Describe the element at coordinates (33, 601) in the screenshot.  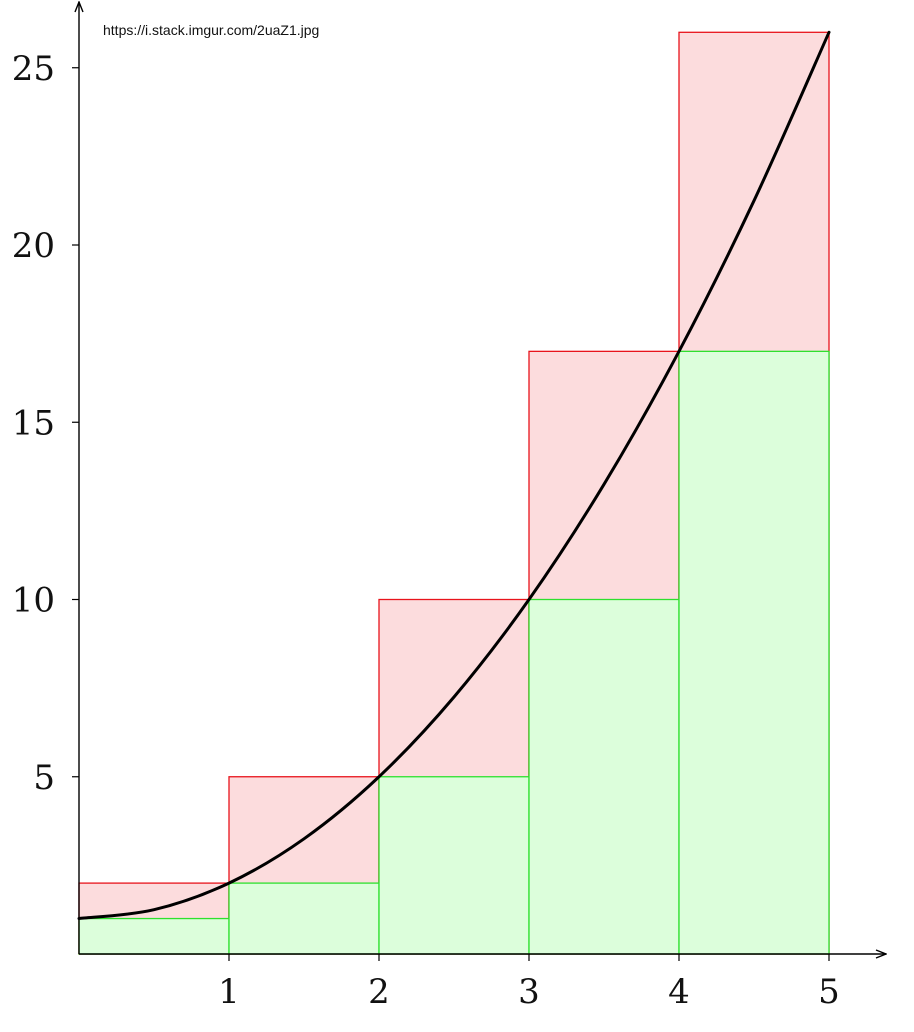
I see `y-tick-label-10: 10` at that location.